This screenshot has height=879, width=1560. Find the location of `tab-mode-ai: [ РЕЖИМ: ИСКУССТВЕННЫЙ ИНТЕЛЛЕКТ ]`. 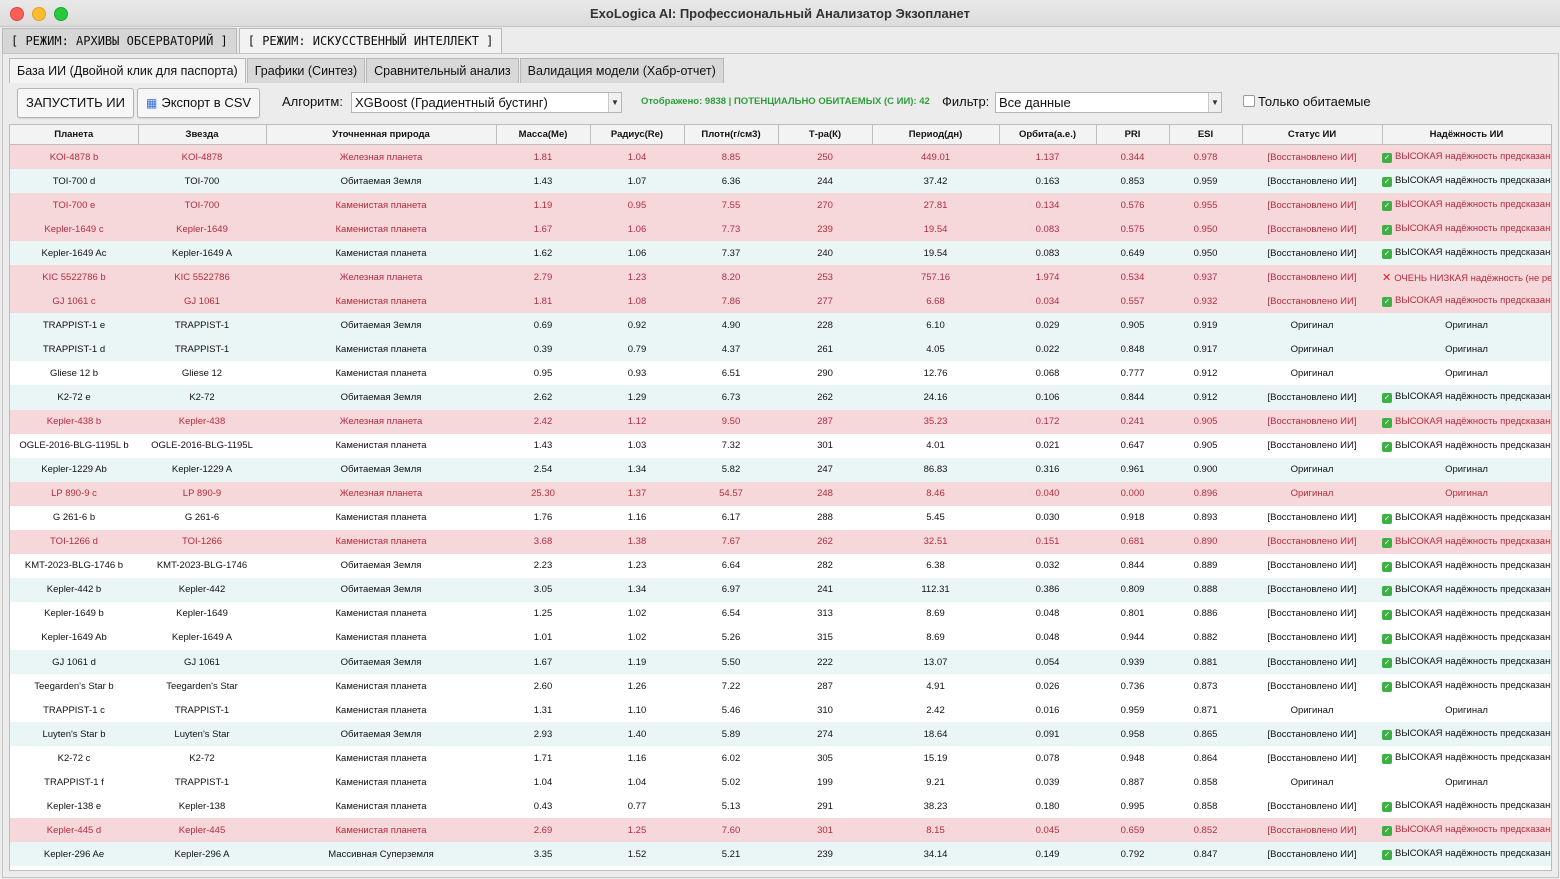

tab-mode-ai: [ РЕЖИМ: ИСКУССТВЕННЫЙ ИНТЕЛЛЕКТ ] is located at coordinates (370, 40).